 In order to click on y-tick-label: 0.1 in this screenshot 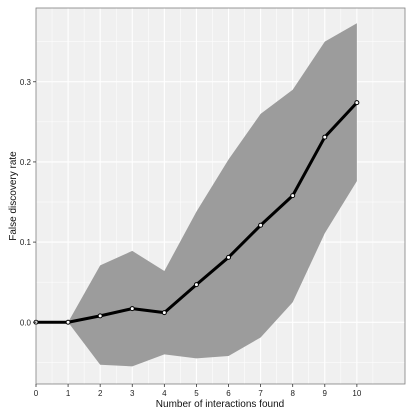, I will do `click(26, 242)`.